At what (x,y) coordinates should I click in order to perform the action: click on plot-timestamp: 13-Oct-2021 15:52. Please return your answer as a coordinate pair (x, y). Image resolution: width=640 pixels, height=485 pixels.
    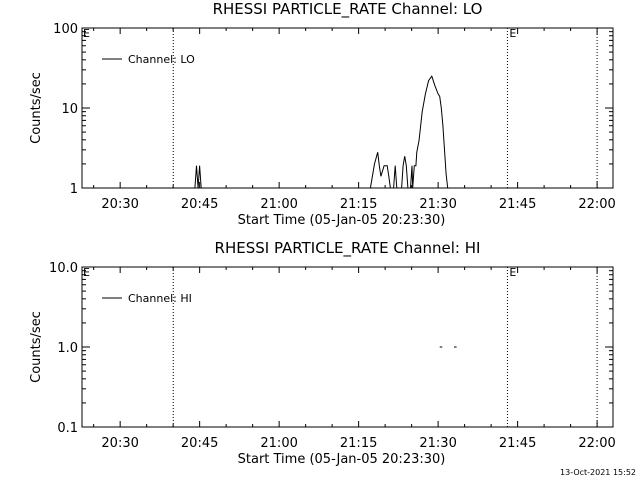
    Looking at the image, I should click on (598, 472).